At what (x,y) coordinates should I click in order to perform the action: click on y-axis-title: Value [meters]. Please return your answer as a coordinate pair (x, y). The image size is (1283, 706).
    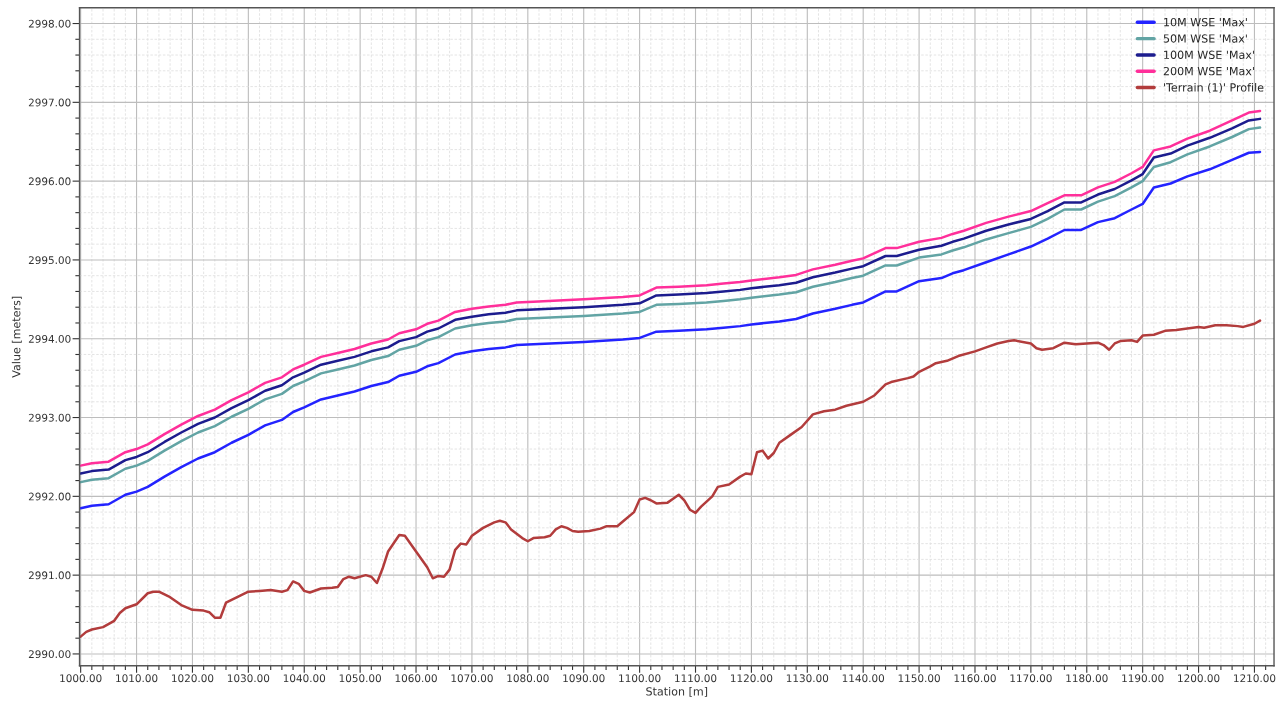
    Looking at the image, I should click on (16, 337).